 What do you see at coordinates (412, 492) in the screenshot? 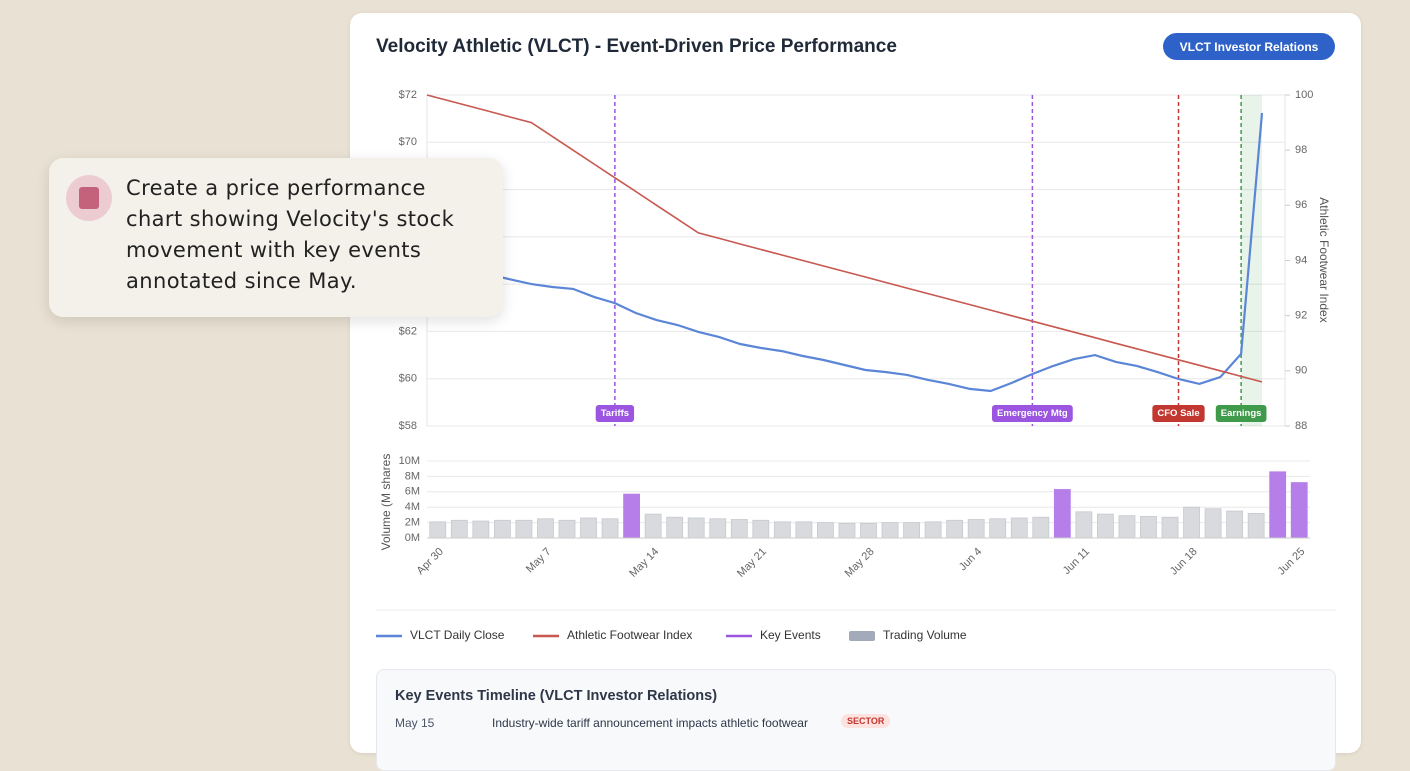
I see `y-tick-label: 6M` at bounding box center [412, 492].